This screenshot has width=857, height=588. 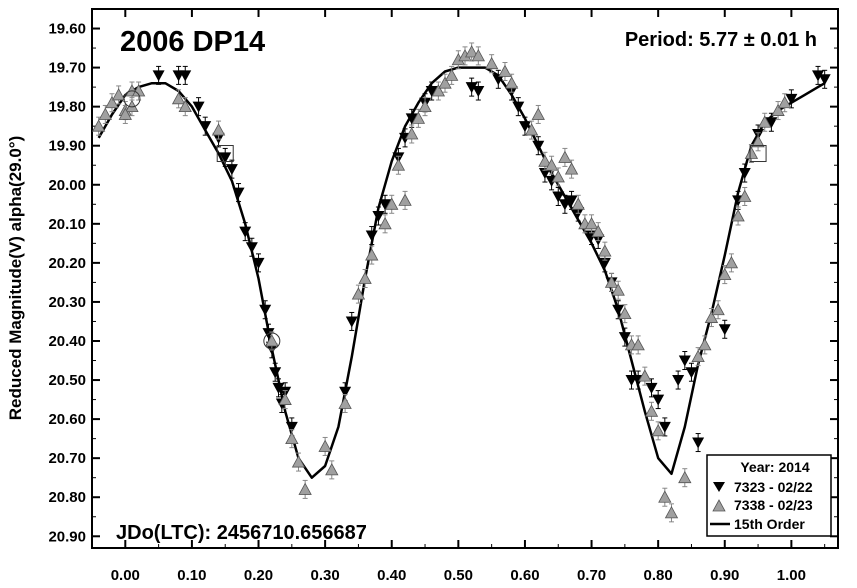 What do you see at coordinates (67, 380) in the screenshot?
I see `y-tick-label: 20.50` at bounding box center [67, 380].